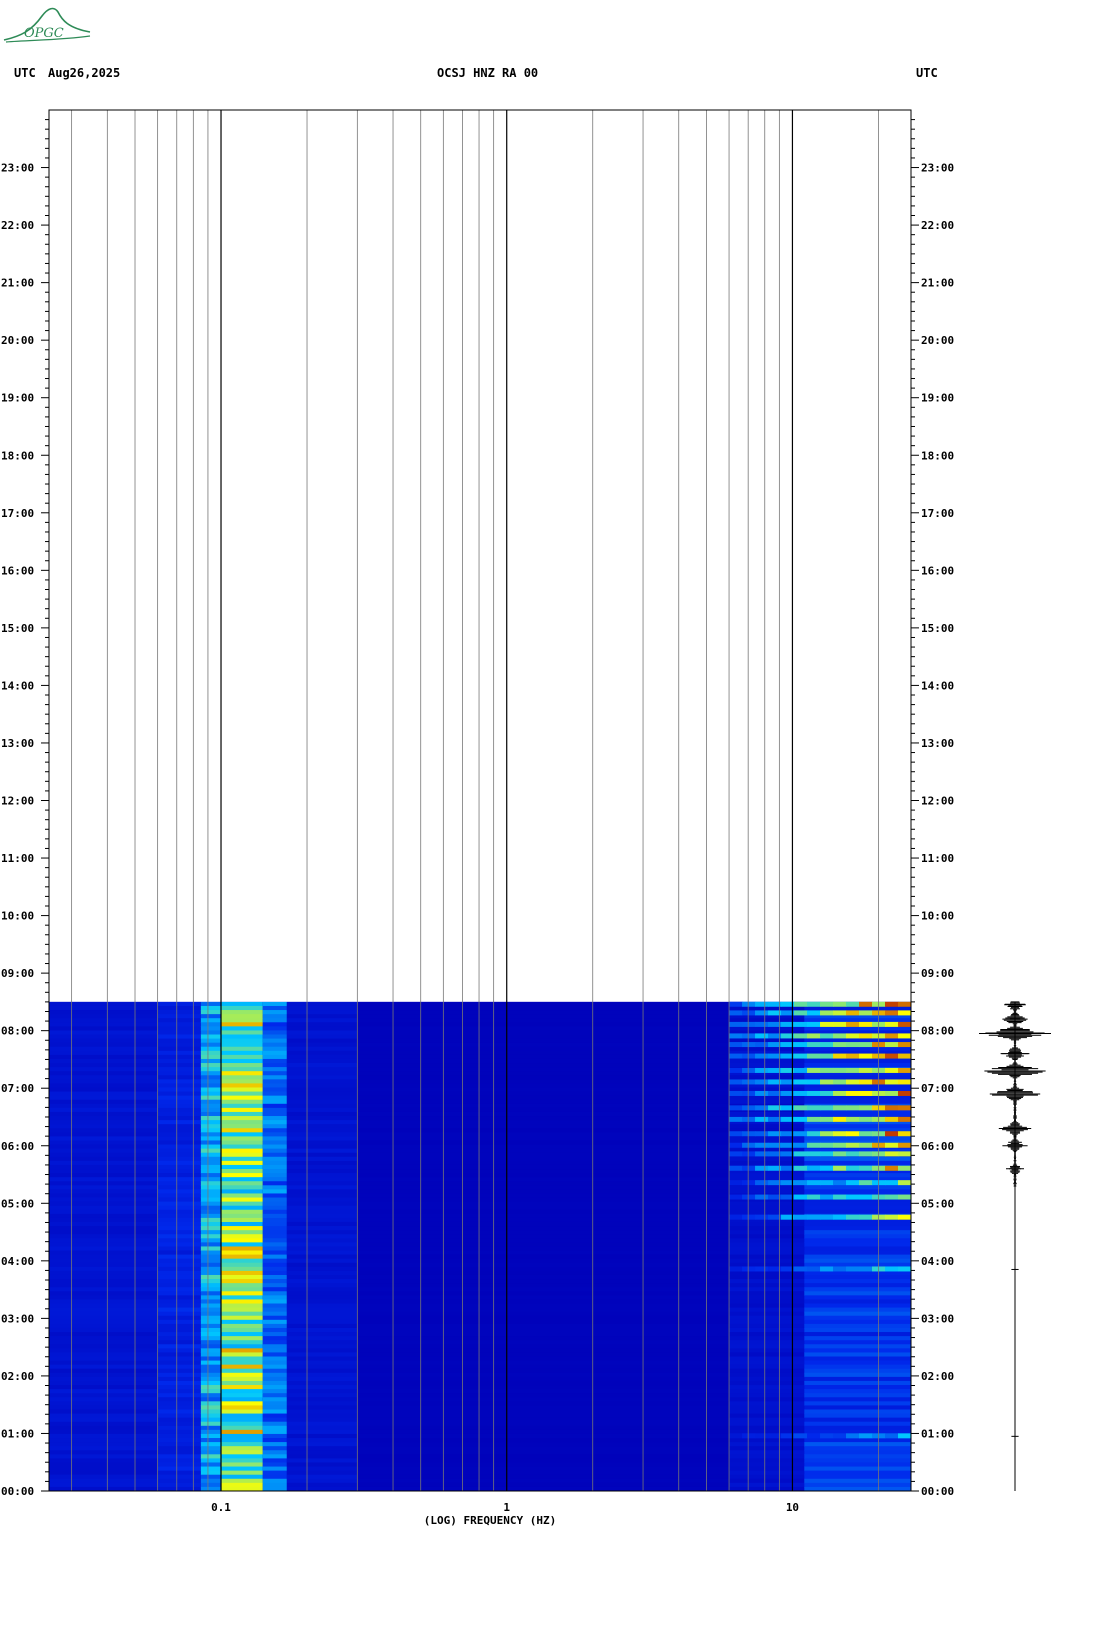 The image size is (1102, 1634). Describe the element at coordinates (17, 801) in the screenshot. I see `left-time-label: 12:00` at that location.